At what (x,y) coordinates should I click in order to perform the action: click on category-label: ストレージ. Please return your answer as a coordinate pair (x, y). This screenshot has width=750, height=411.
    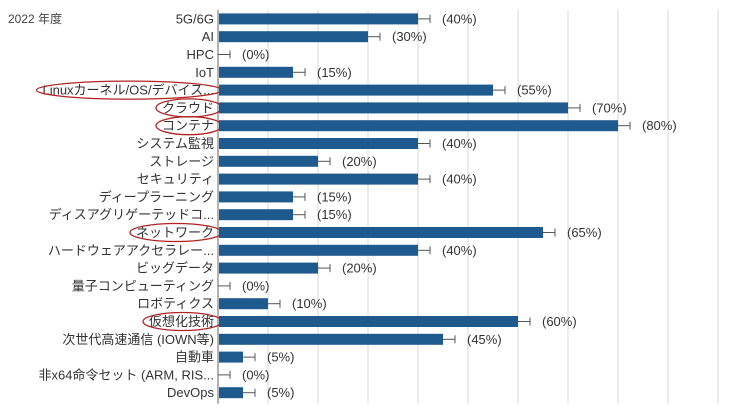
    Looking at the image, I should click on (181, 161).